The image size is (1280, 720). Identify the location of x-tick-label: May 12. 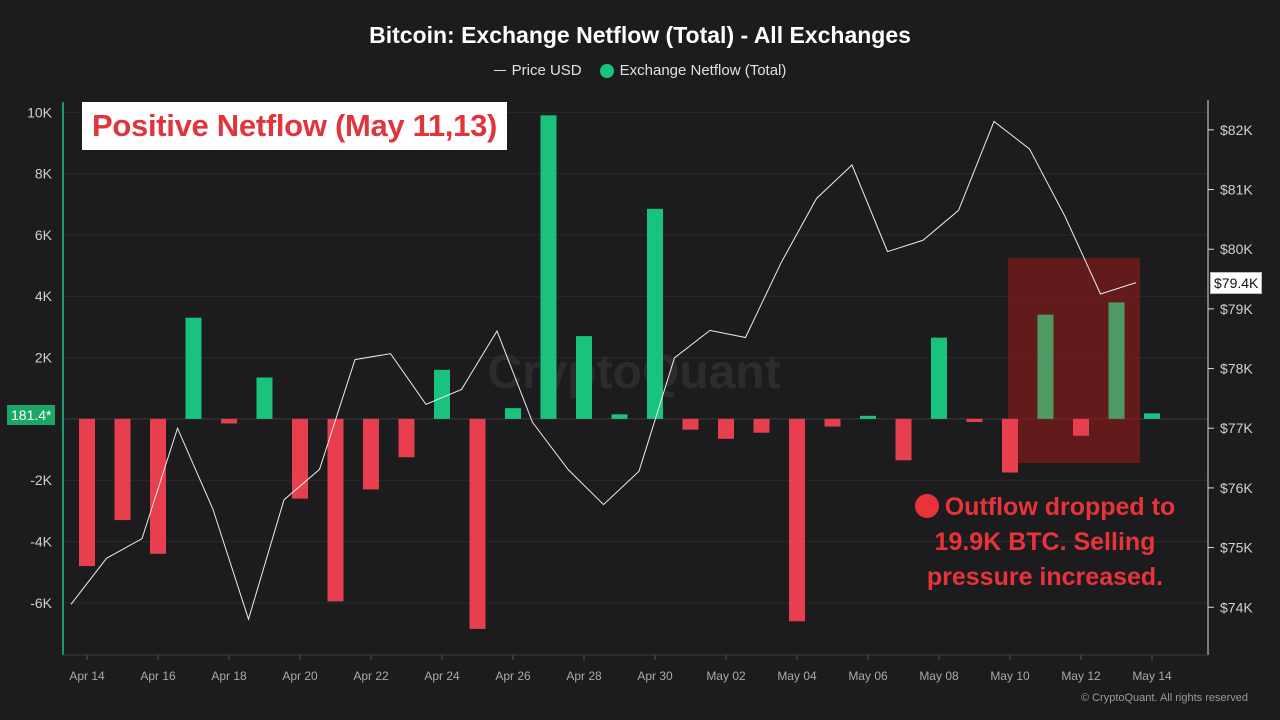
(1081, 676).